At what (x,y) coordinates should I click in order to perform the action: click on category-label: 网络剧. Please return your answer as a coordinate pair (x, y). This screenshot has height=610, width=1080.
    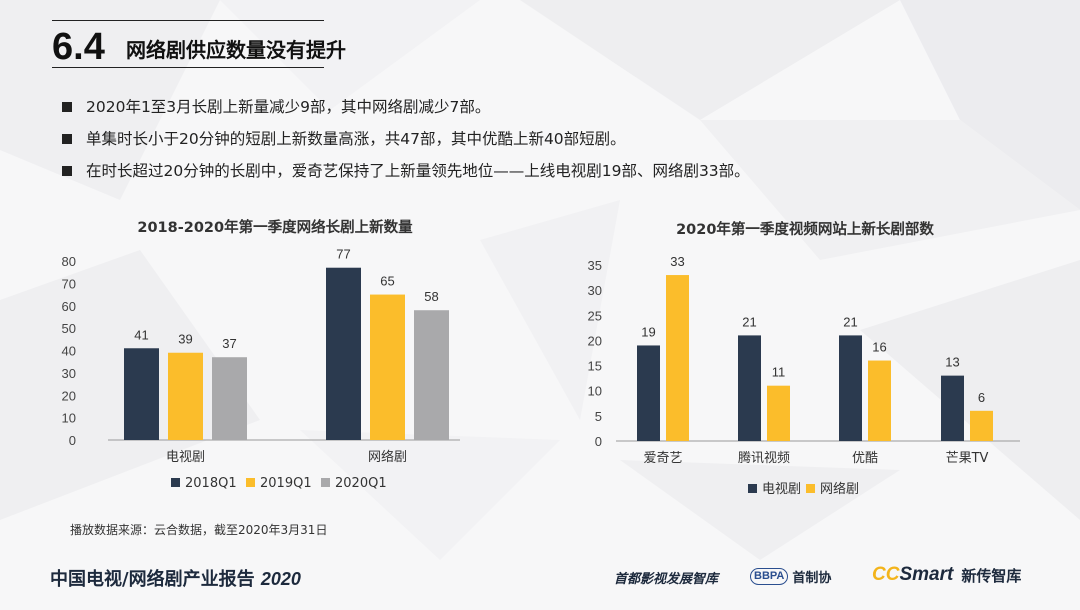
    Looking at the image, I should click on (387, 457).